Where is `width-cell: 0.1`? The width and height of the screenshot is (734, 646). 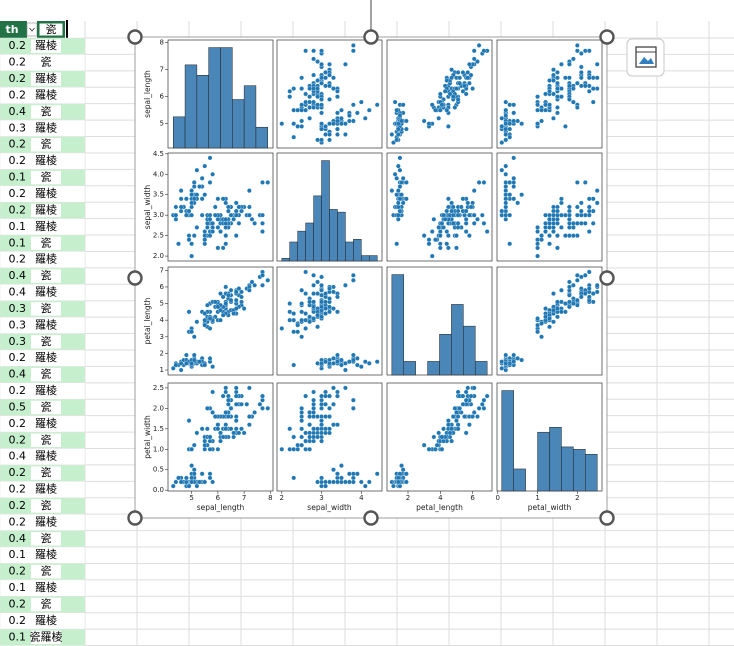 width-cell: 0.1 is located at coordinates (18, 242).